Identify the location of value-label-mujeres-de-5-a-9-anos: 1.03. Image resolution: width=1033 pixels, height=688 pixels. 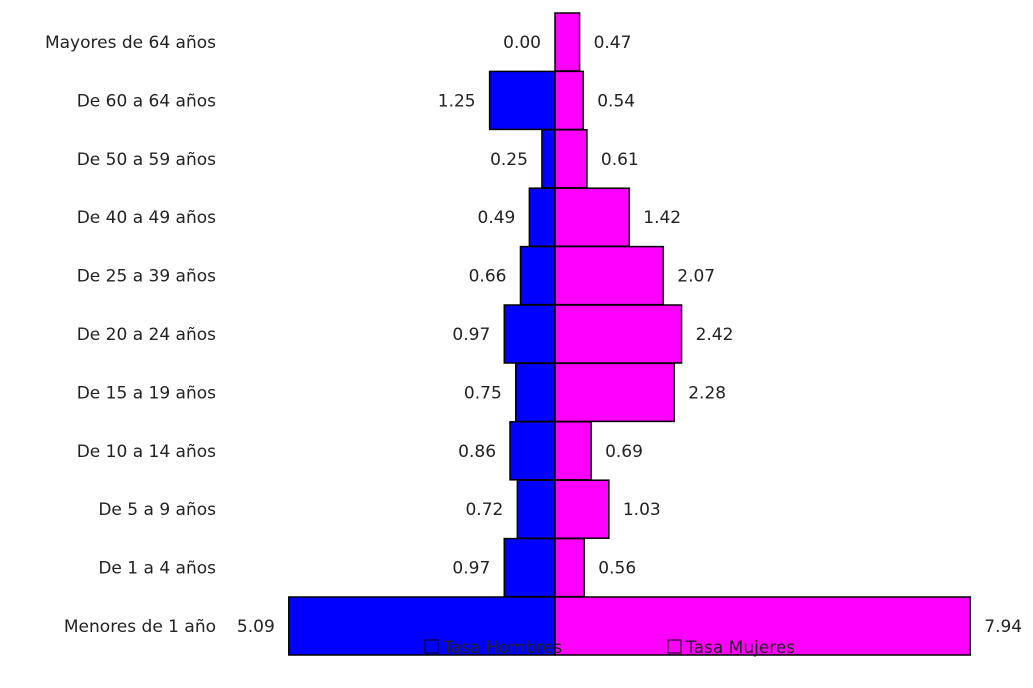
(642, 510).